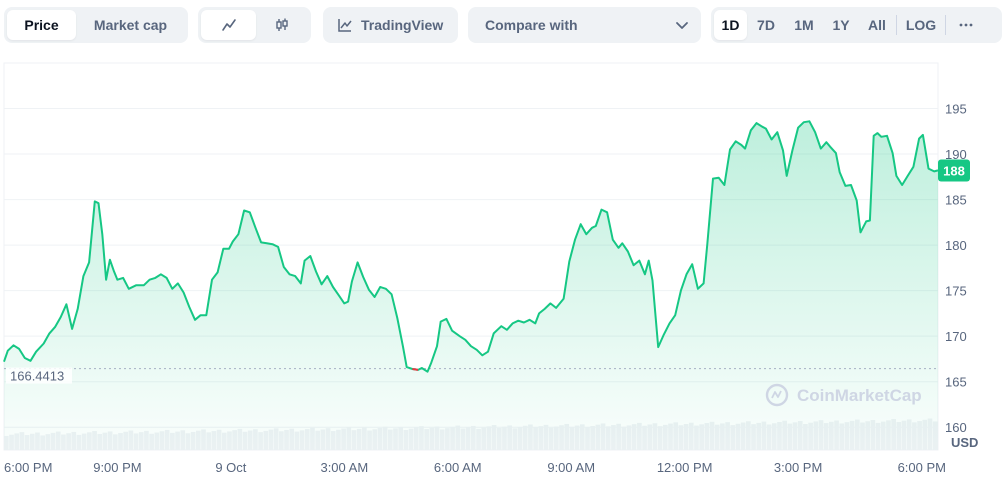 This screenshot has height=477, width=1007. What do you see at coordinates (956, 245) in the screenshot?
I see `y-tick-label: 180` at bounding box center [956, 245].